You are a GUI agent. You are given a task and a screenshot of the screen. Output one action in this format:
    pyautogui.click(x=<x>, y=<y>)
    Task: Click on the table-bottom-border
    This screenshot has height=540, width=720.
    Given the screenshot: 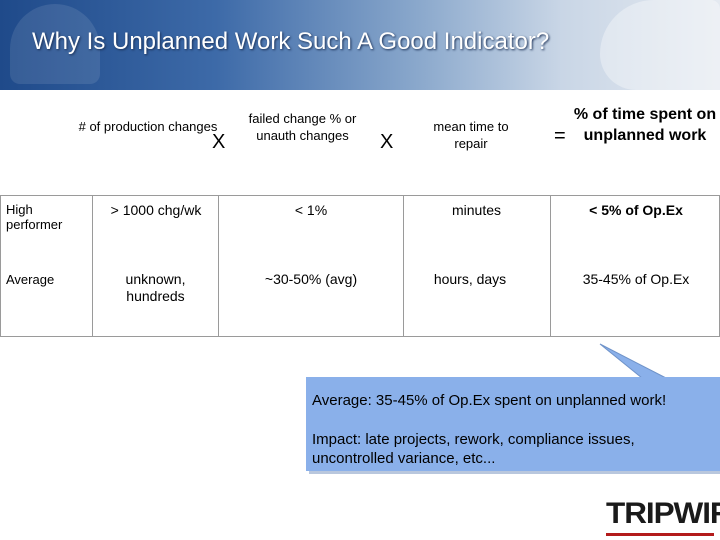 What is the action you would take?
    pyautogui.click(x=360, y=336)
    